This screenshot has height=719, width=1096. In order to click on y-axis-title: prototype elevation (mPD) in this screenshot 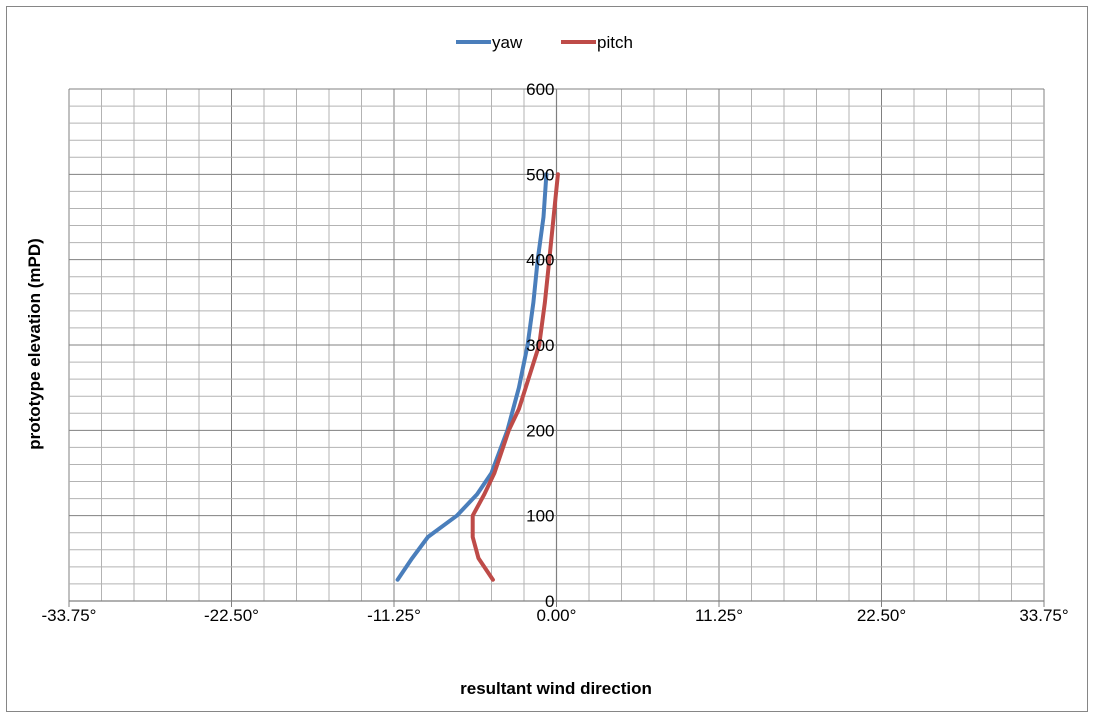, I will do `click(34, 344)`.